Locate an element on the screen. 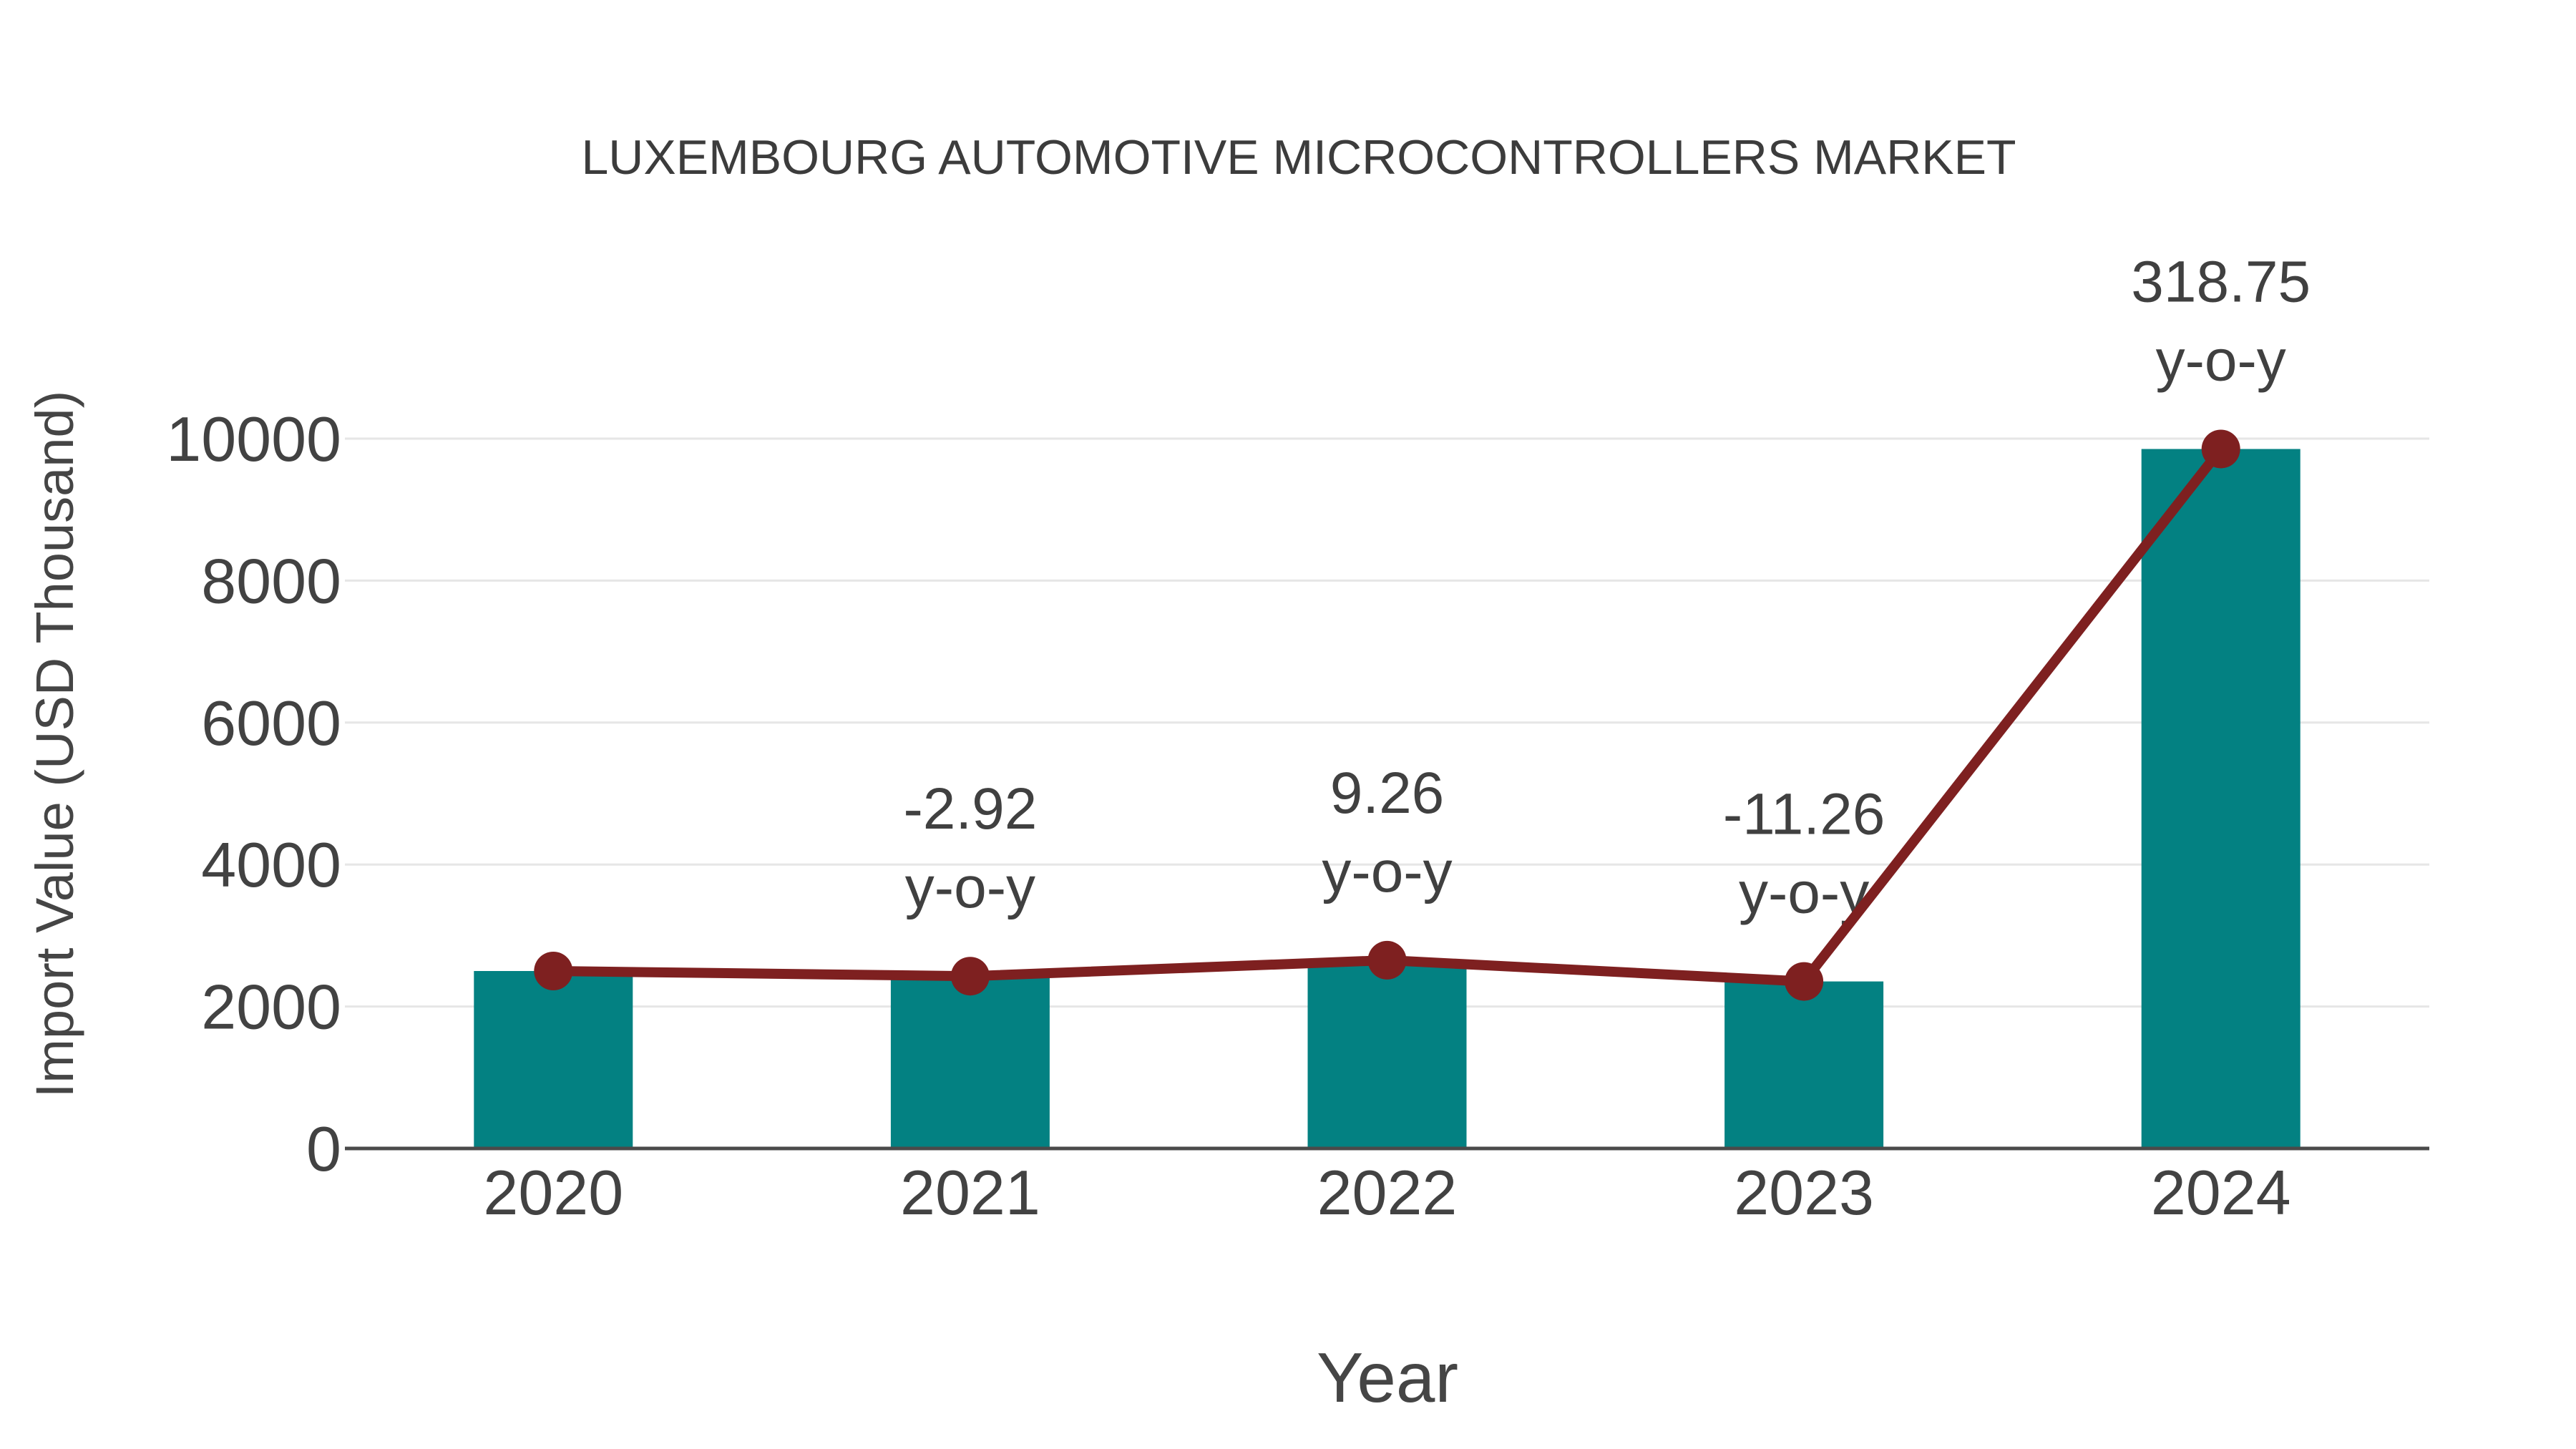  y-tick-label: 6000 is located at coordinates (271, 723).